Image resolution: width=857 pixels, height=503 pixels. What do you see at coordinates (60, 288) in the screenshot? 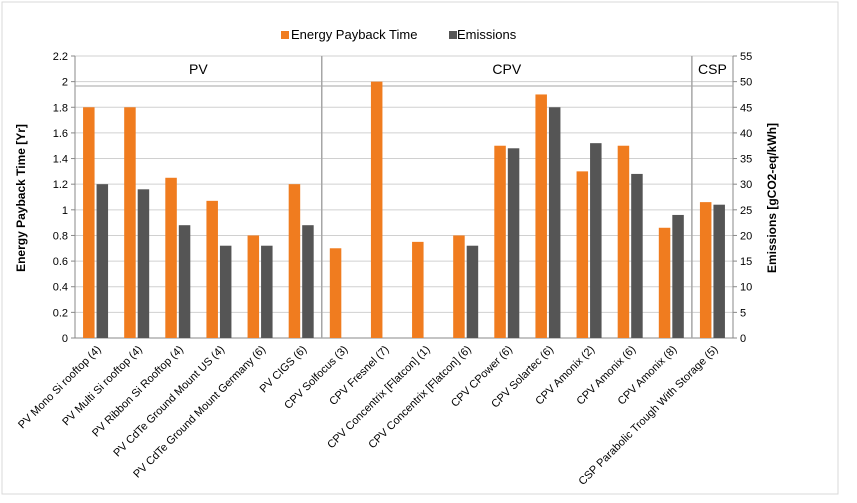
I see `y-tick-label: 0.4` at bounding box center [60, 288].